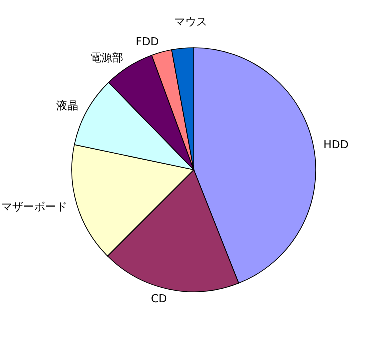 Image resolution: width=388 pixels, height=340 pixels. I want to click on slice-label: HDD, so click(336, 145).